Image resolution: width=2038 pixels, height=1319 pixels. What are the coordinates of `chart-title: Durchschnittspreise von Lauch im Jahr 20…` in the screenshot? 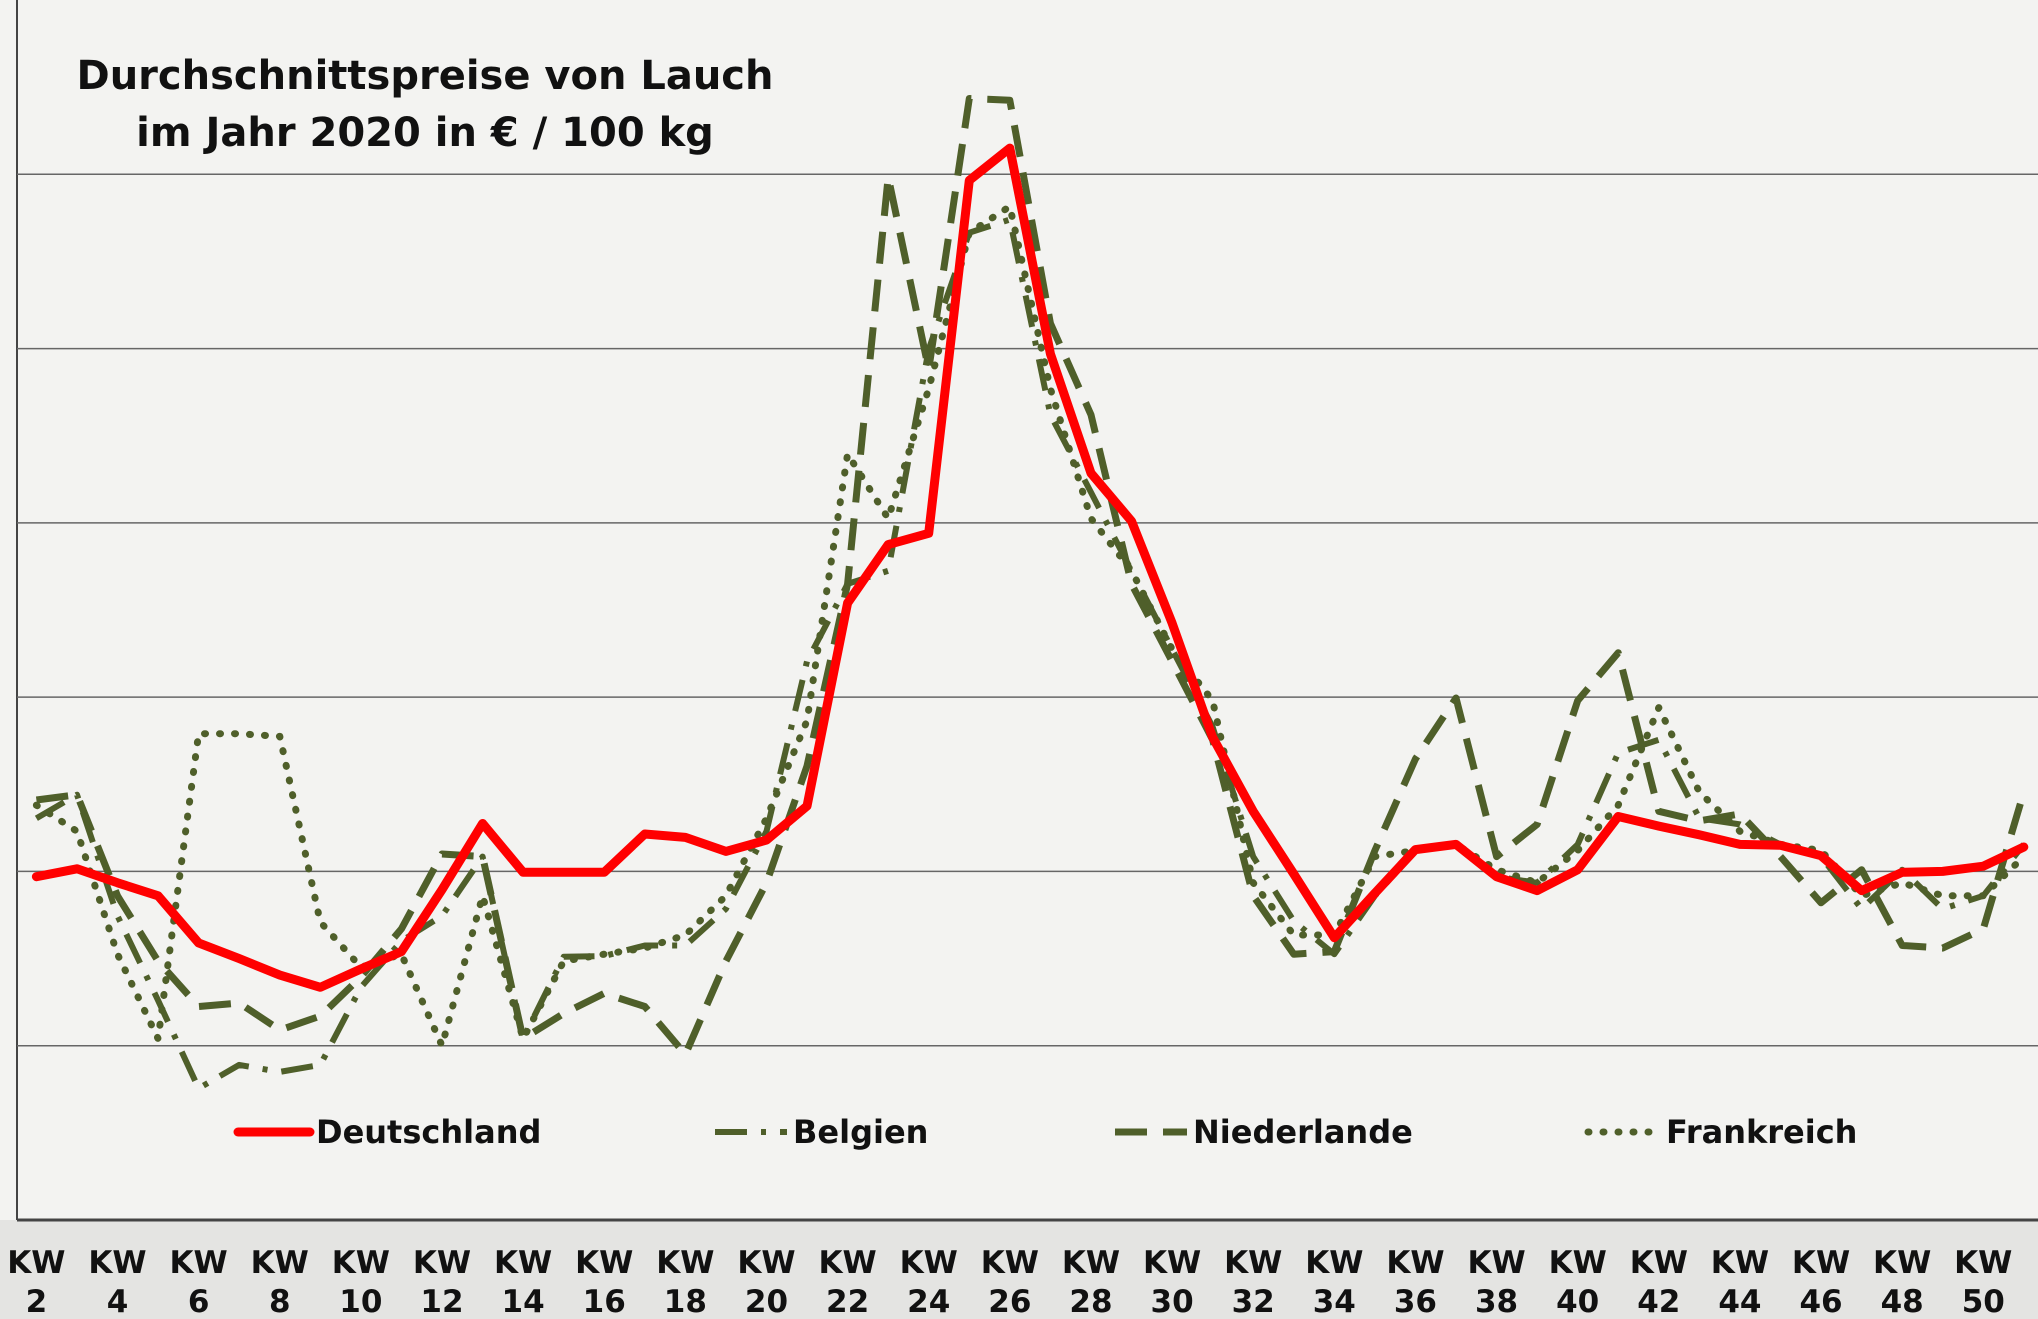 It's located at (425, 104).